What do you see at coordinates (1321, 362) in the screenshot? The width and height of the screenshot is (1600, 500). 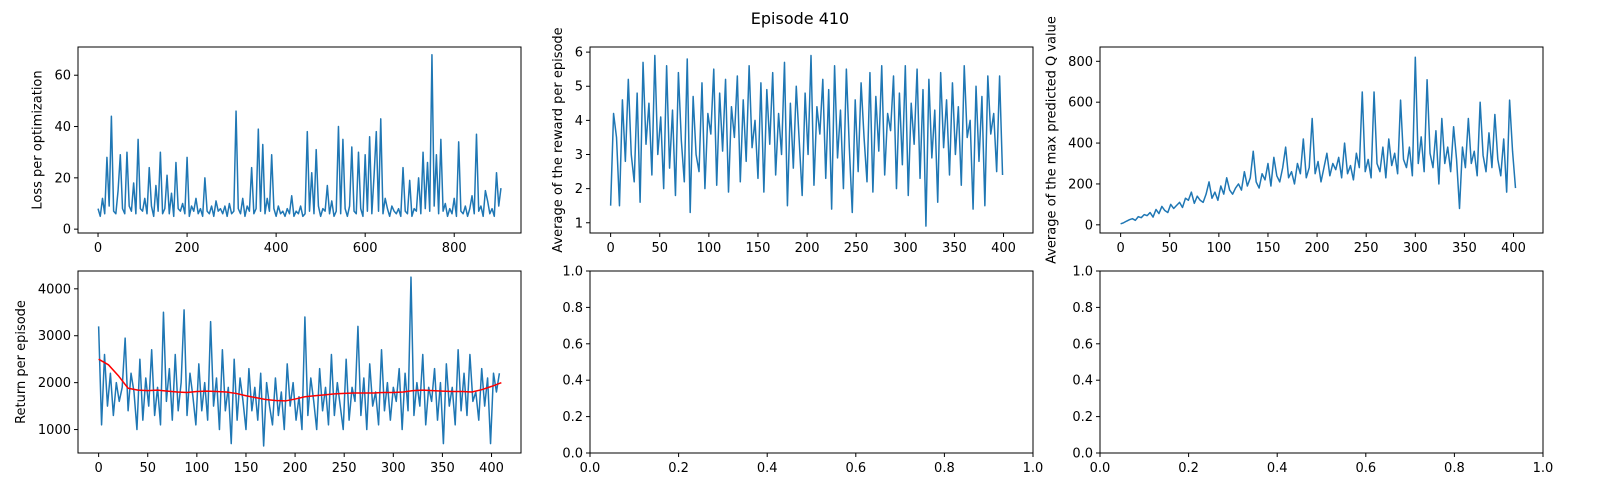 I see `empty2-axes-frame` at bounding box center [1321, 362].